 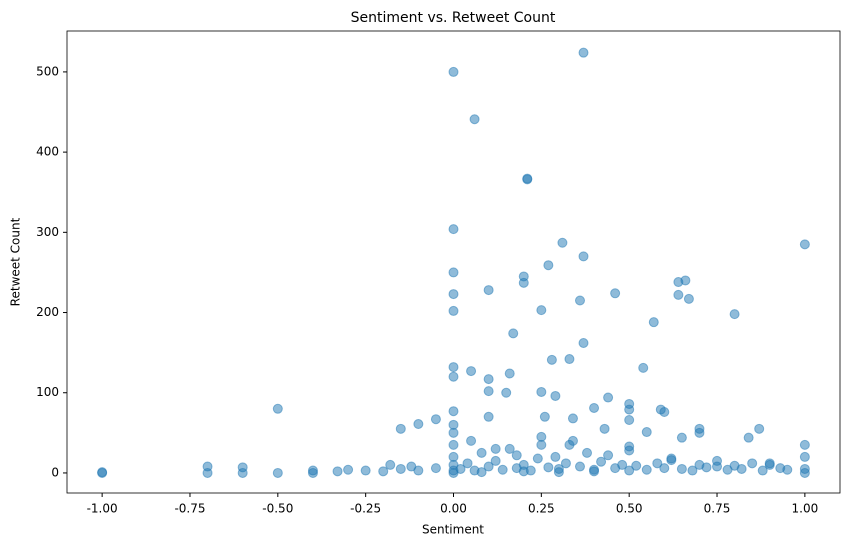 What do you see at coordinates (102, 509) in the screenshot?
I see `x-tick-label: -1.00` at bounding box center [102, 509].